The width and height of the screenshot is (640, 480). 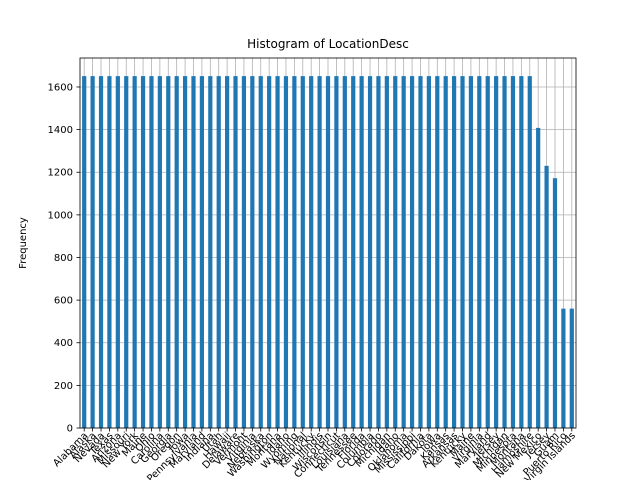 I want to click on y-tick-label: 1000, so click(x=60, y=215).